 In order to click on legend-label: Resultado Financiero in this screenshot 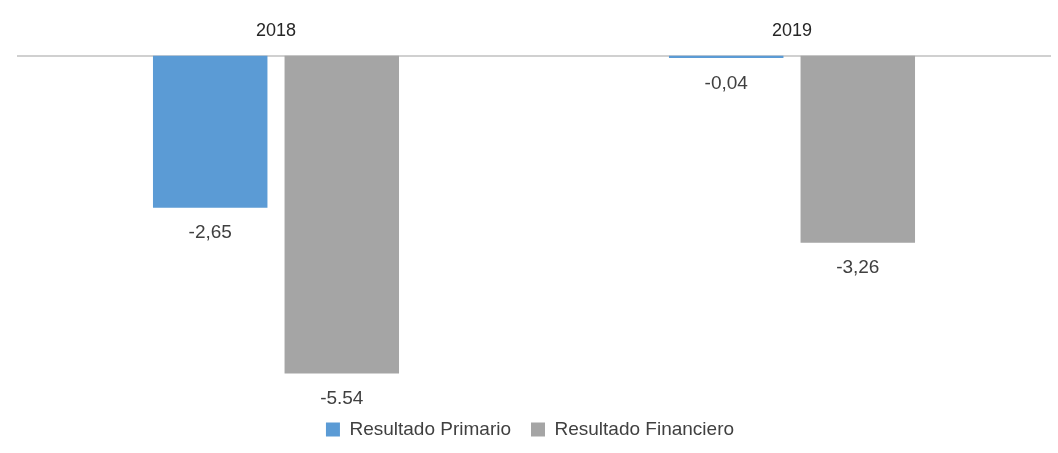, I will do `click(644, 428)`.